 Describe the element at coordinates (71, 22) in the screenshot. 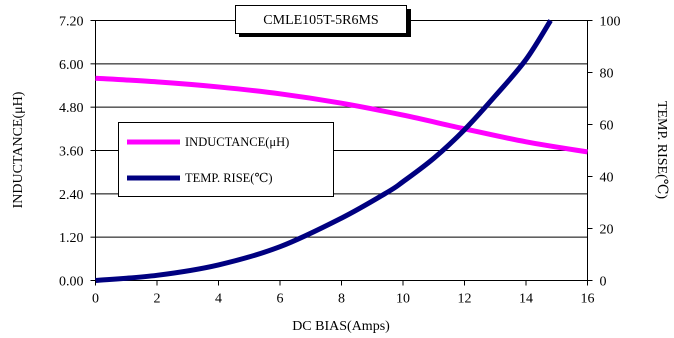

I see `left-tick-label: 7.20` at that location.